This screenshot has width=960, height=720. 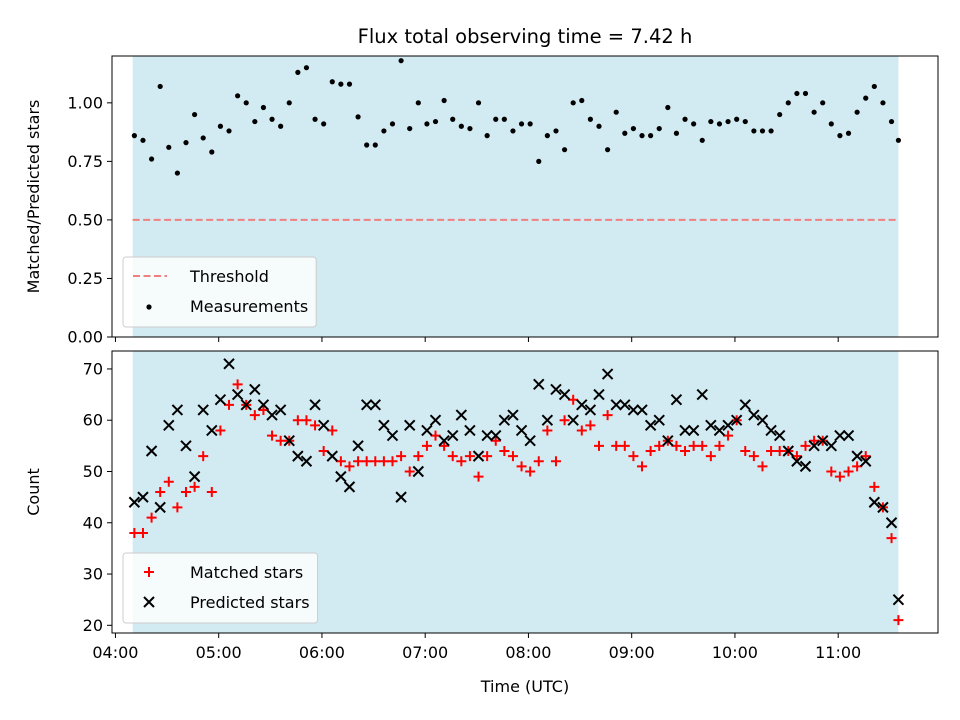 I want to click on legend-measurement-swatch, so click(x=149, y=307).